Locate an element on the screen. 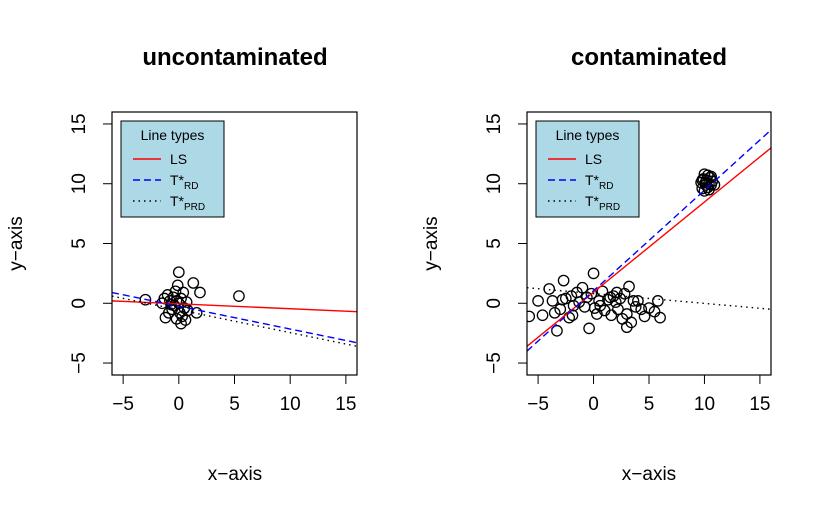 The image size is (830, 515). chart-title: uncontaminated is located at coordinates (234, 57).